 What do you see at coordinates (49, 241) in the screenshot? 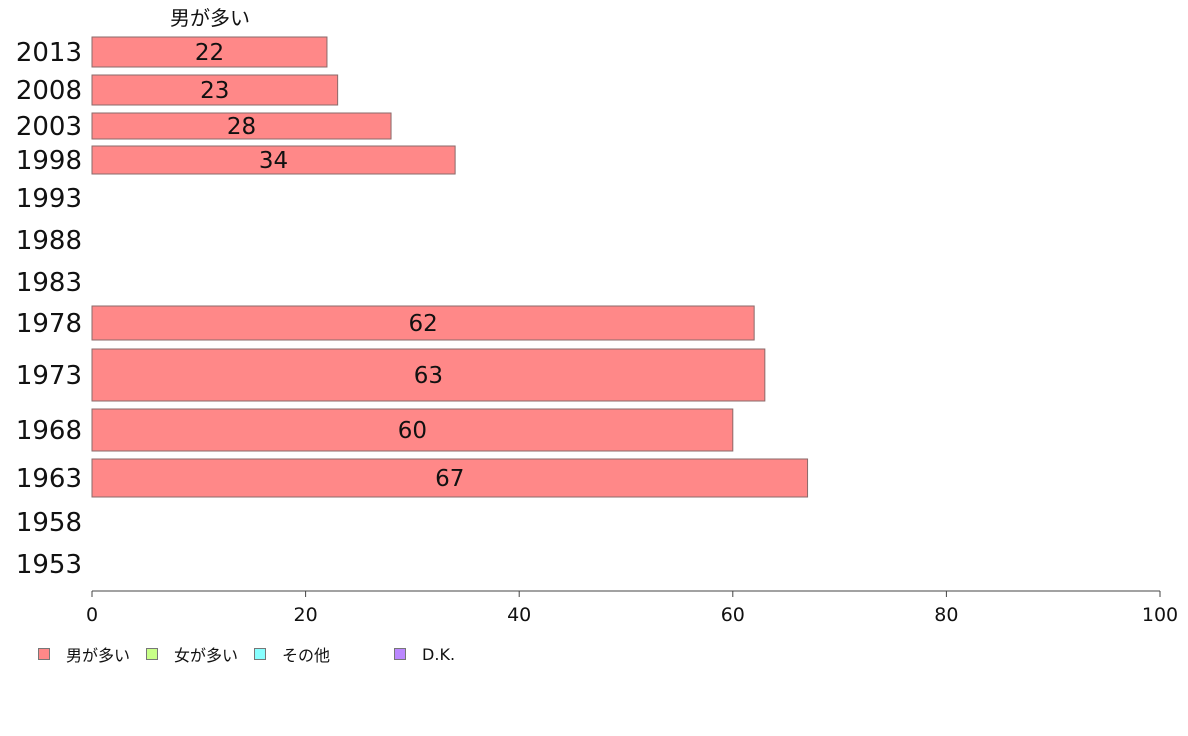
I see `category-label: 1988` at bounding box center [49, 241].